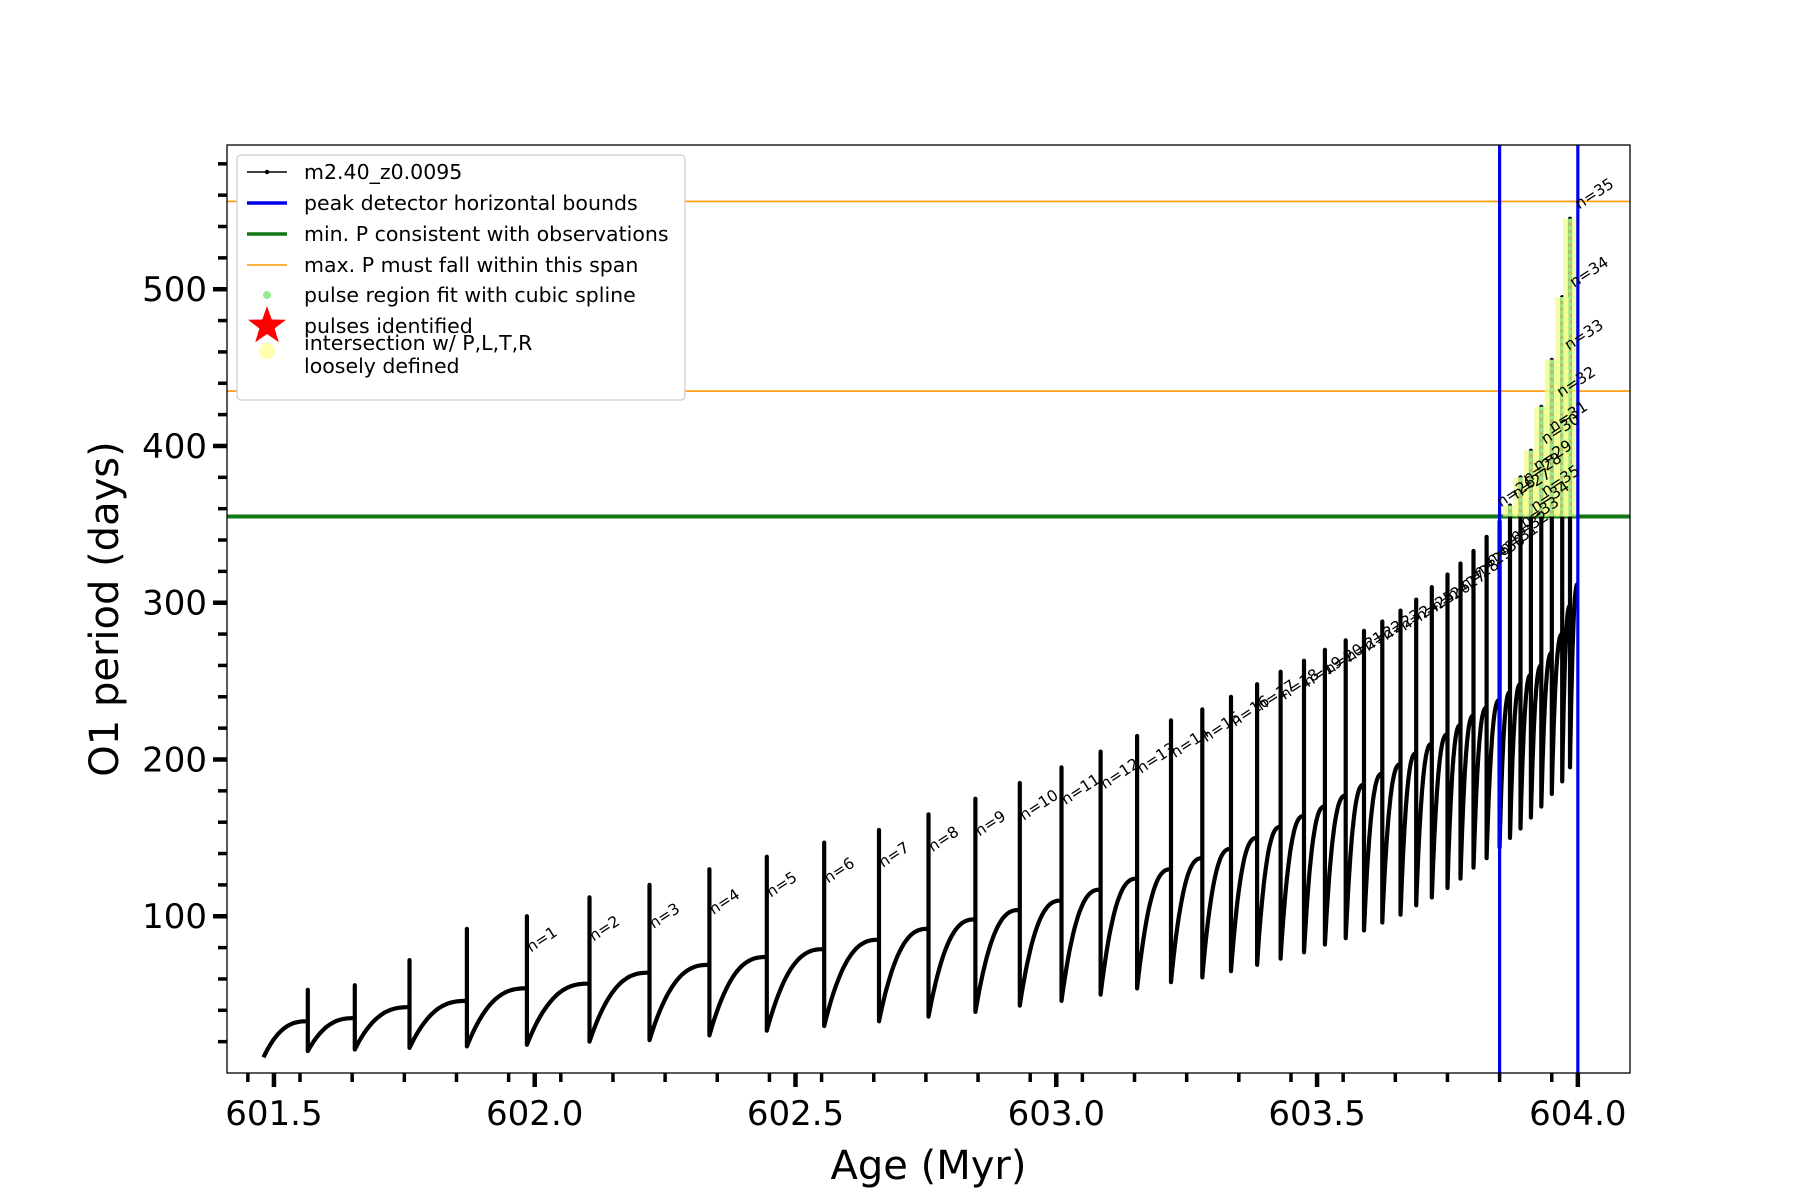  I want to click on y-axis-label: O1 period (days), so click(105, 608).